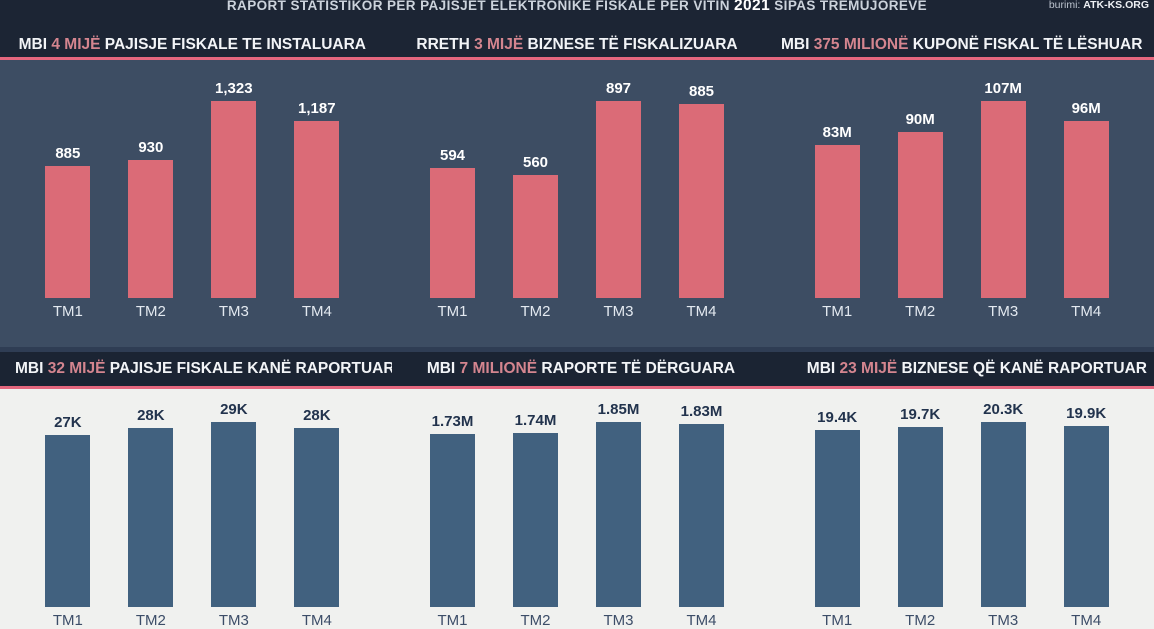 This screenshot has width=1154, height=629. I want to click on bar-group-pajisje-raportuar-tm3: 29K TM3, so click(234, 515).